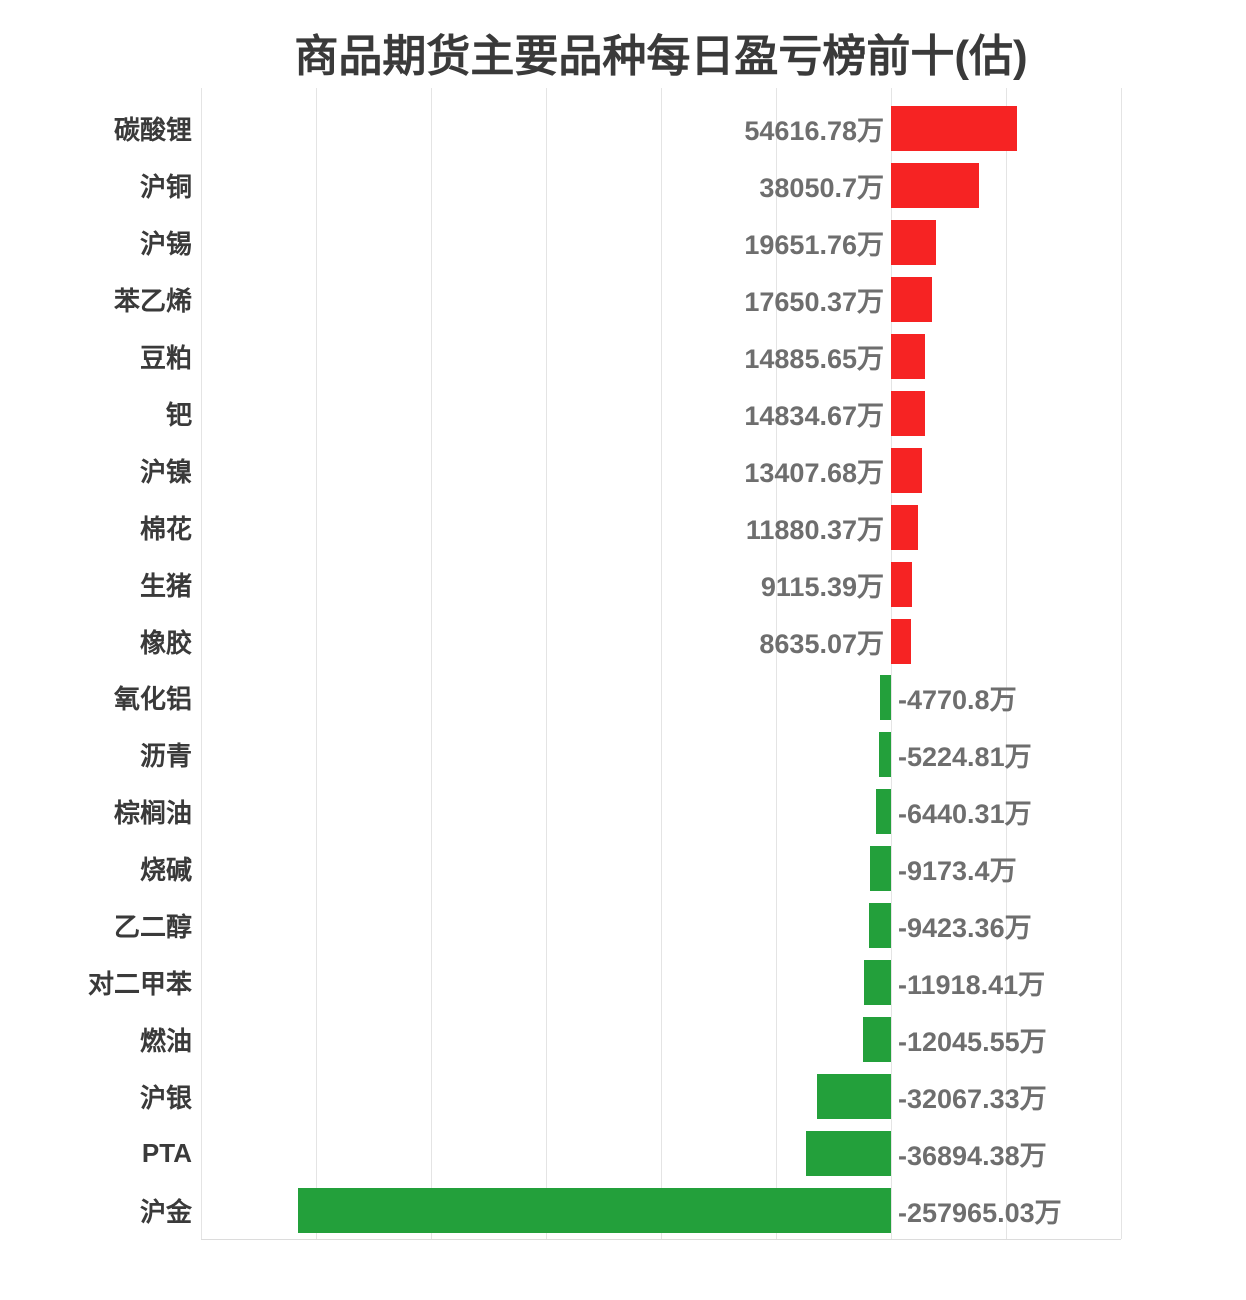  What do you see at coordinates (623, 698) in the screenshot?
I see `bar-row: 氧化铝 -4770.8万` at bounding box center [623, 698].